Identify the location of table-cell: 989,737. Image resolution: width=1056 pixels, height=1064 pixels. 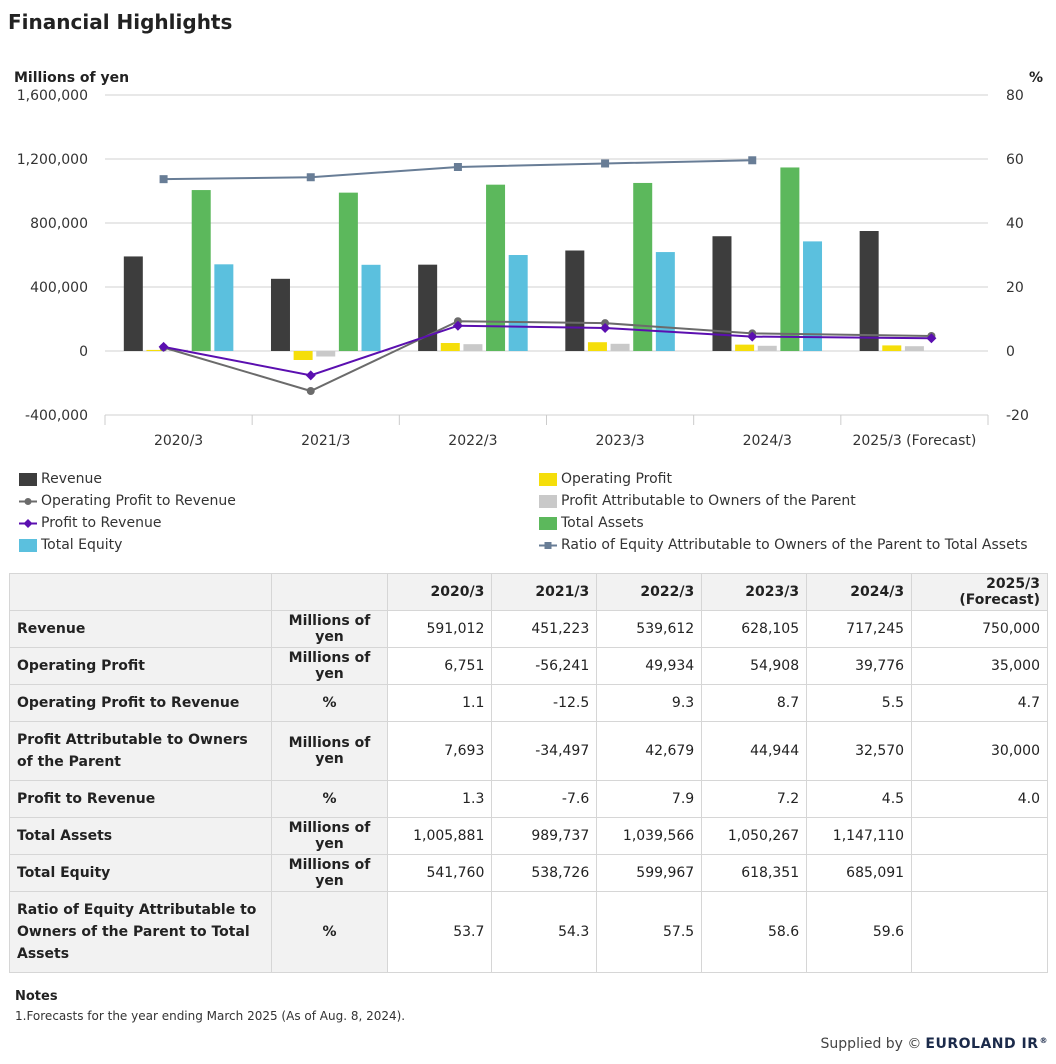
(544, 836).